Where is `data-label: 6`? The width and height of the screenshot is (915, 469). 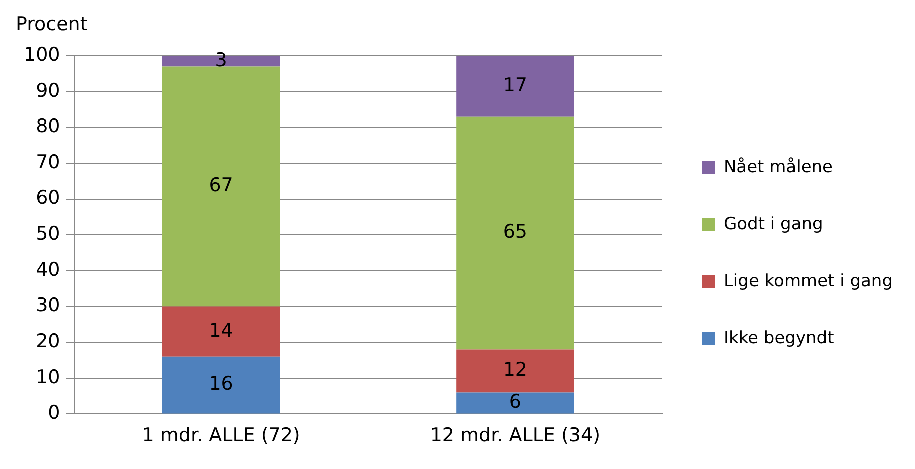 data-label: 6 is located at coordinates (515, 402).